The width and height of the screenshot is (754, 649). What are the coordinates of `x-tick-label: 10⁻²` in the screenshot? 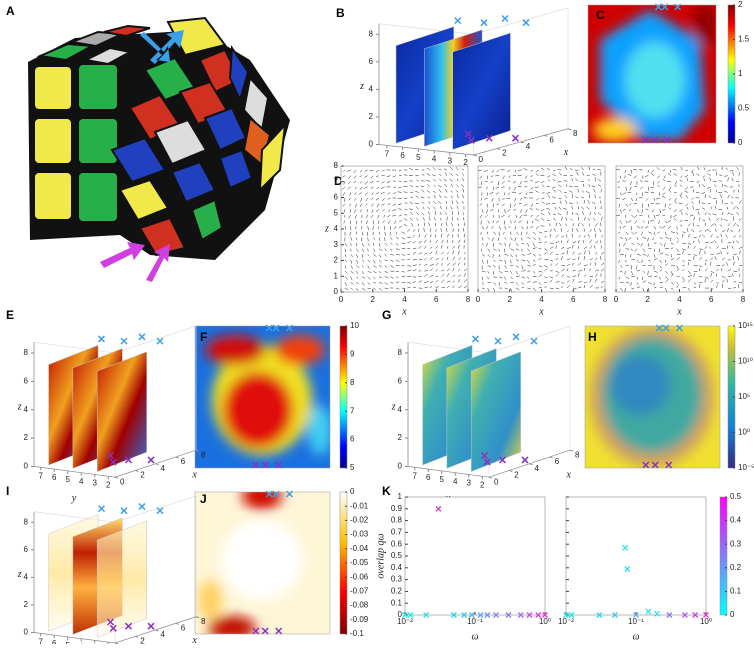 It's located at (566, 621).